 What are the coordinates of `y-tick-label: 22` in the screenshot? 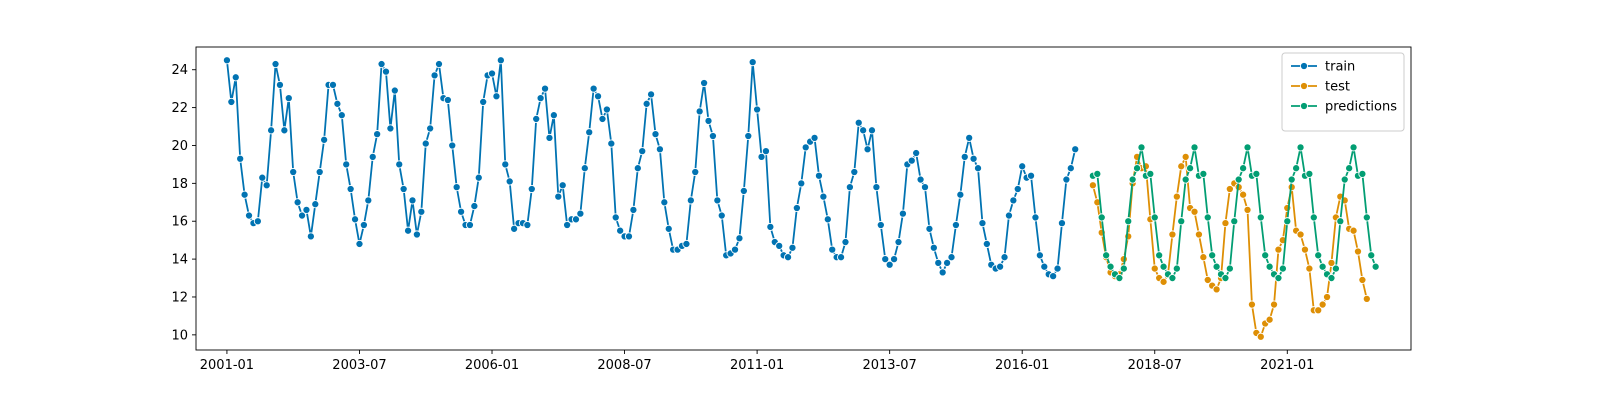 It's located at (179, 108).